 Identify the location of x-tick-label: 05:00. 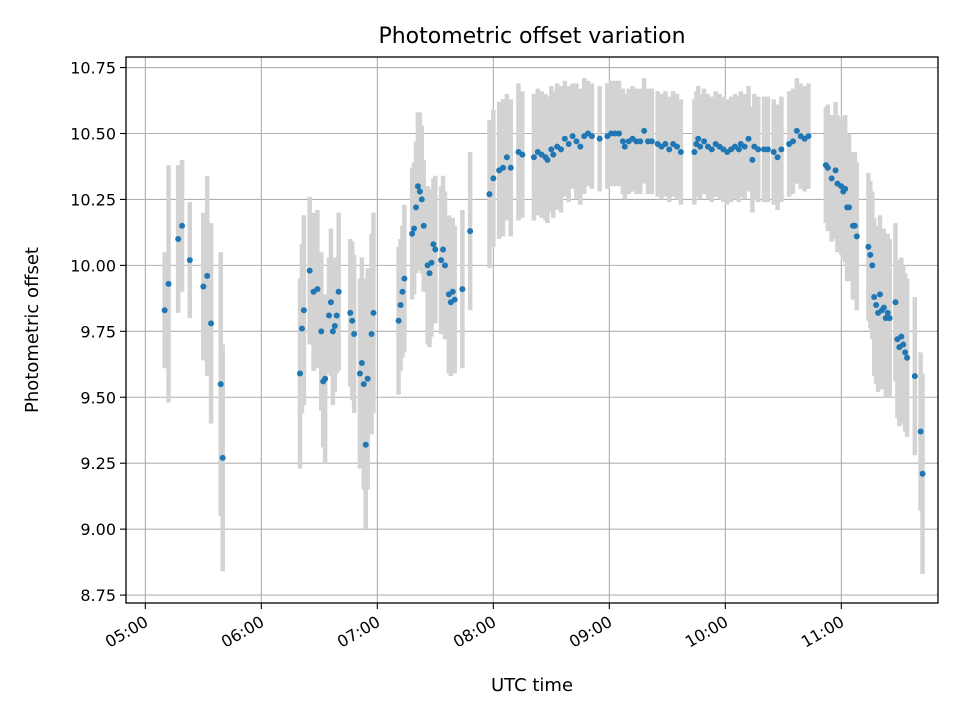
(126, 632).